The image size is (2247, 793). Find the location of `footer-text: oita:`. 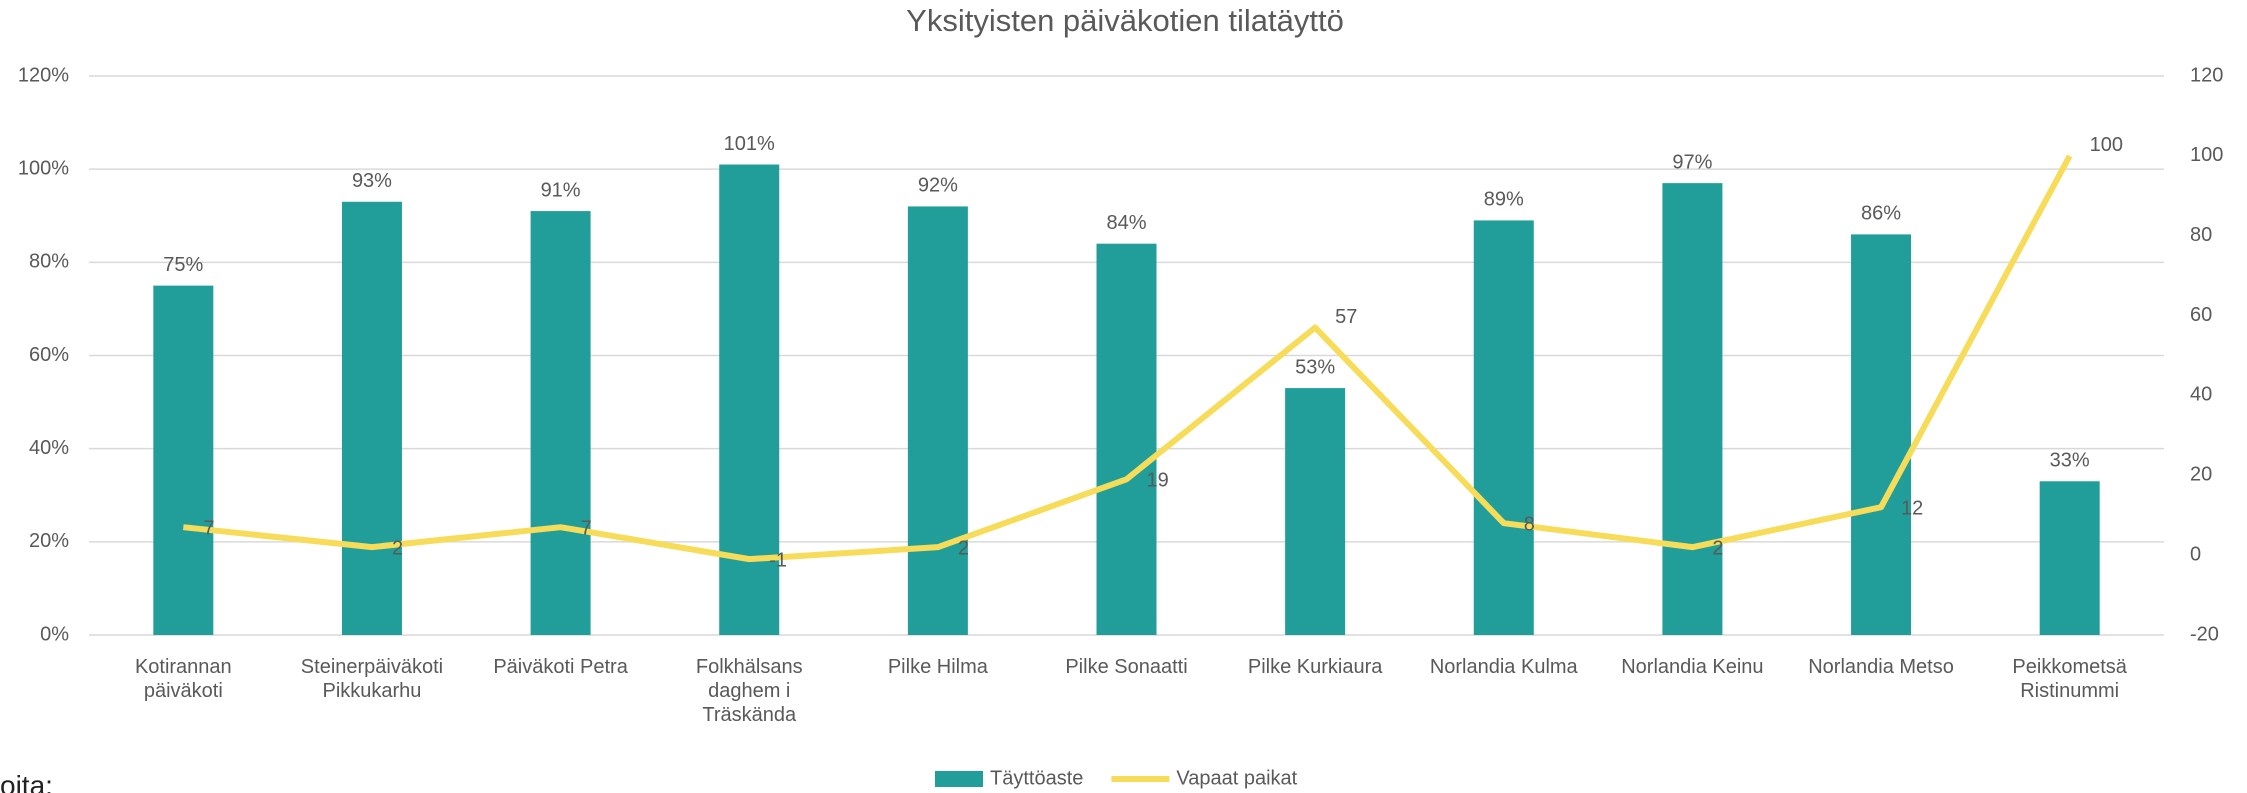

footer-text: oita: is located at coordinates (26, 781).